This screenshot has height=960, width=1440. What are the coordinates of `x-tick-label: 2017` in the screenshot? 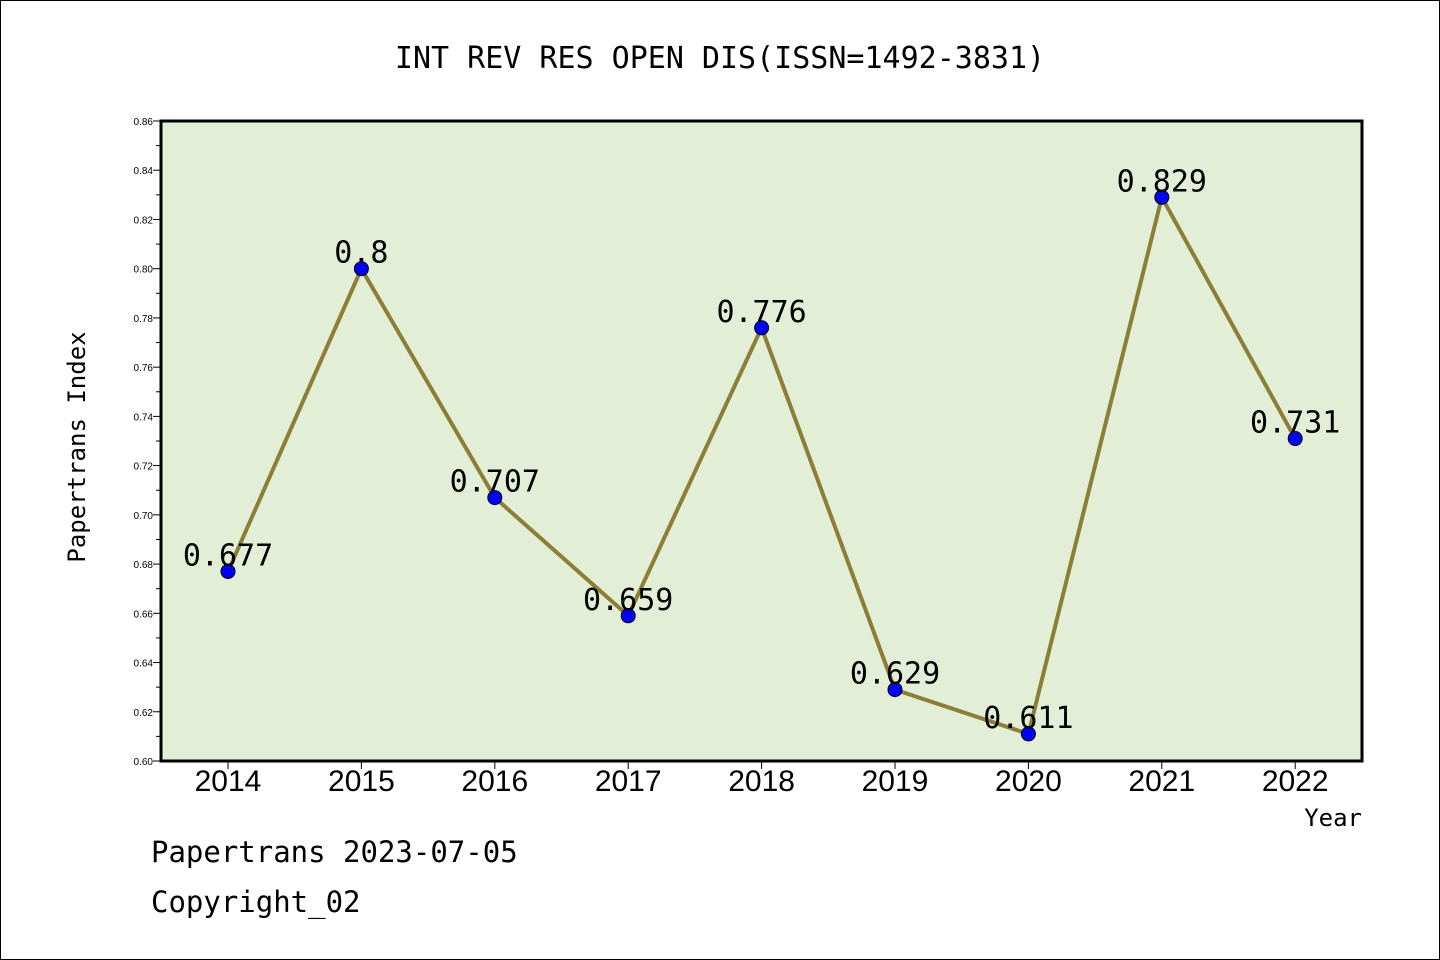 It's located at (628, 781).